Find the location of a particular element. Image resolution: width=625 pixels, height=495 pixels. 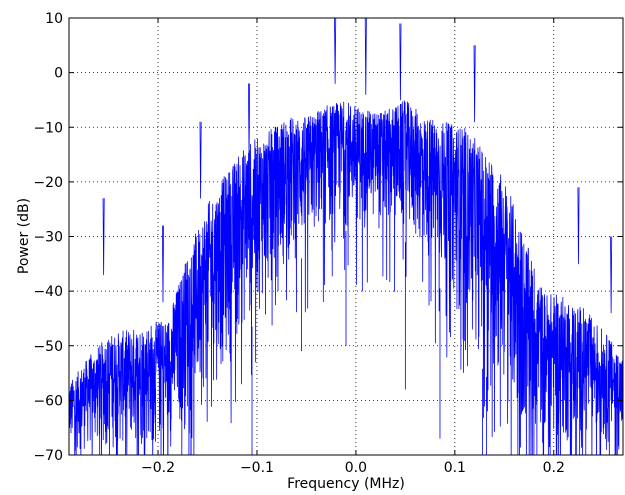

y-tick-label: −50 is located at coordinates (48, 347).